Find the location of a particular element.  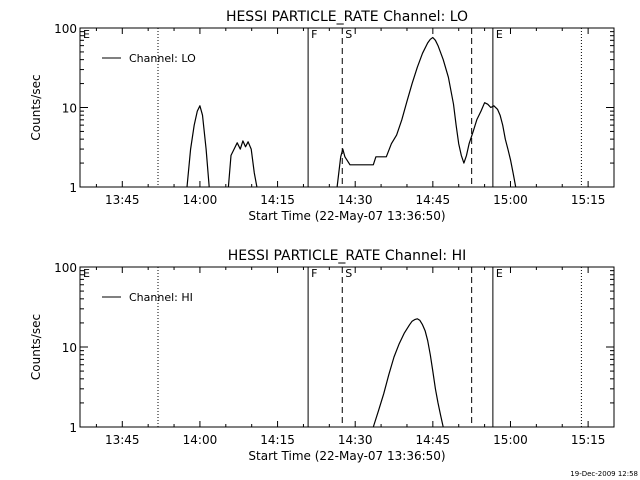

legend-label: Channel: HI is located at coordinates (161, 297).